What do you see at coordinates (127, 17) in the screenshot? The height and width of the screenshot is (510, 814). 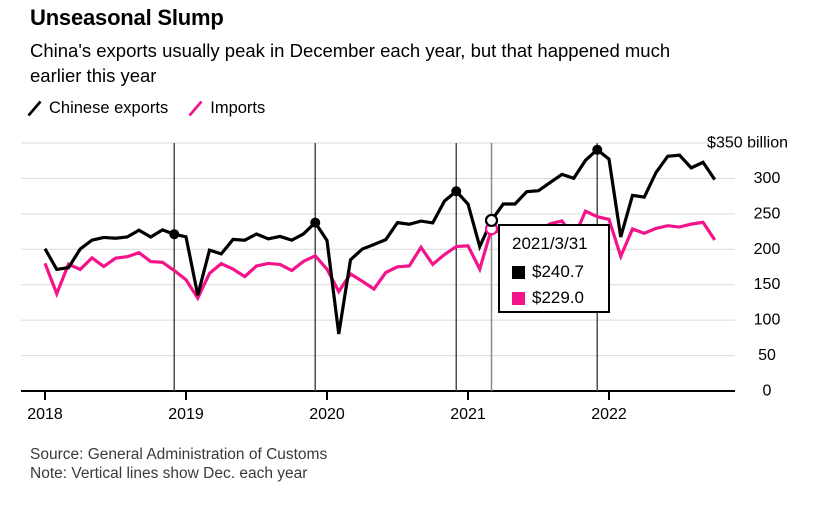 I see `page-title: Unseasonal Slump` at bounding box center [127, 17].